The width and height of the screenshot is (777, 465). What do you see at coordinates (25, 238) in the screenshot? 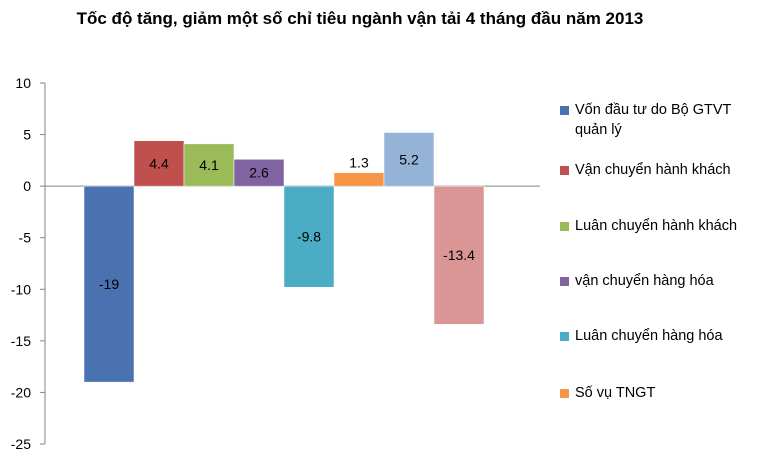
I see `y-tick-label: -5` at bounding box center [25, 238].